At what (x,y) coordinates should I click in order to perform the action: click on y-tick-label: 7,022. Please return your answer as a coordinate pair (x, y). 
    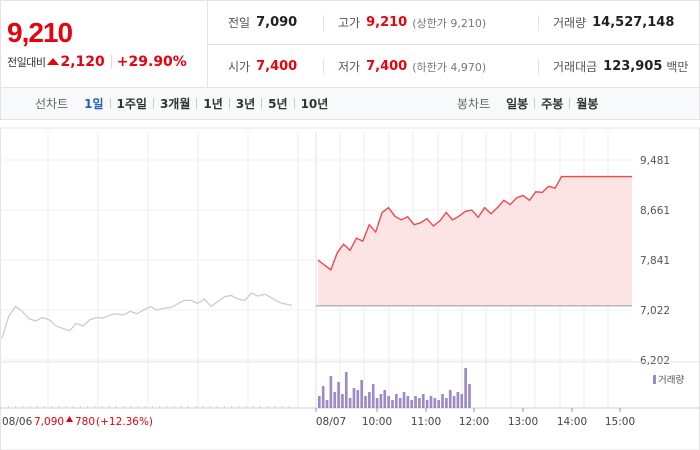
    Looking at the image, I should click on (655, 311).